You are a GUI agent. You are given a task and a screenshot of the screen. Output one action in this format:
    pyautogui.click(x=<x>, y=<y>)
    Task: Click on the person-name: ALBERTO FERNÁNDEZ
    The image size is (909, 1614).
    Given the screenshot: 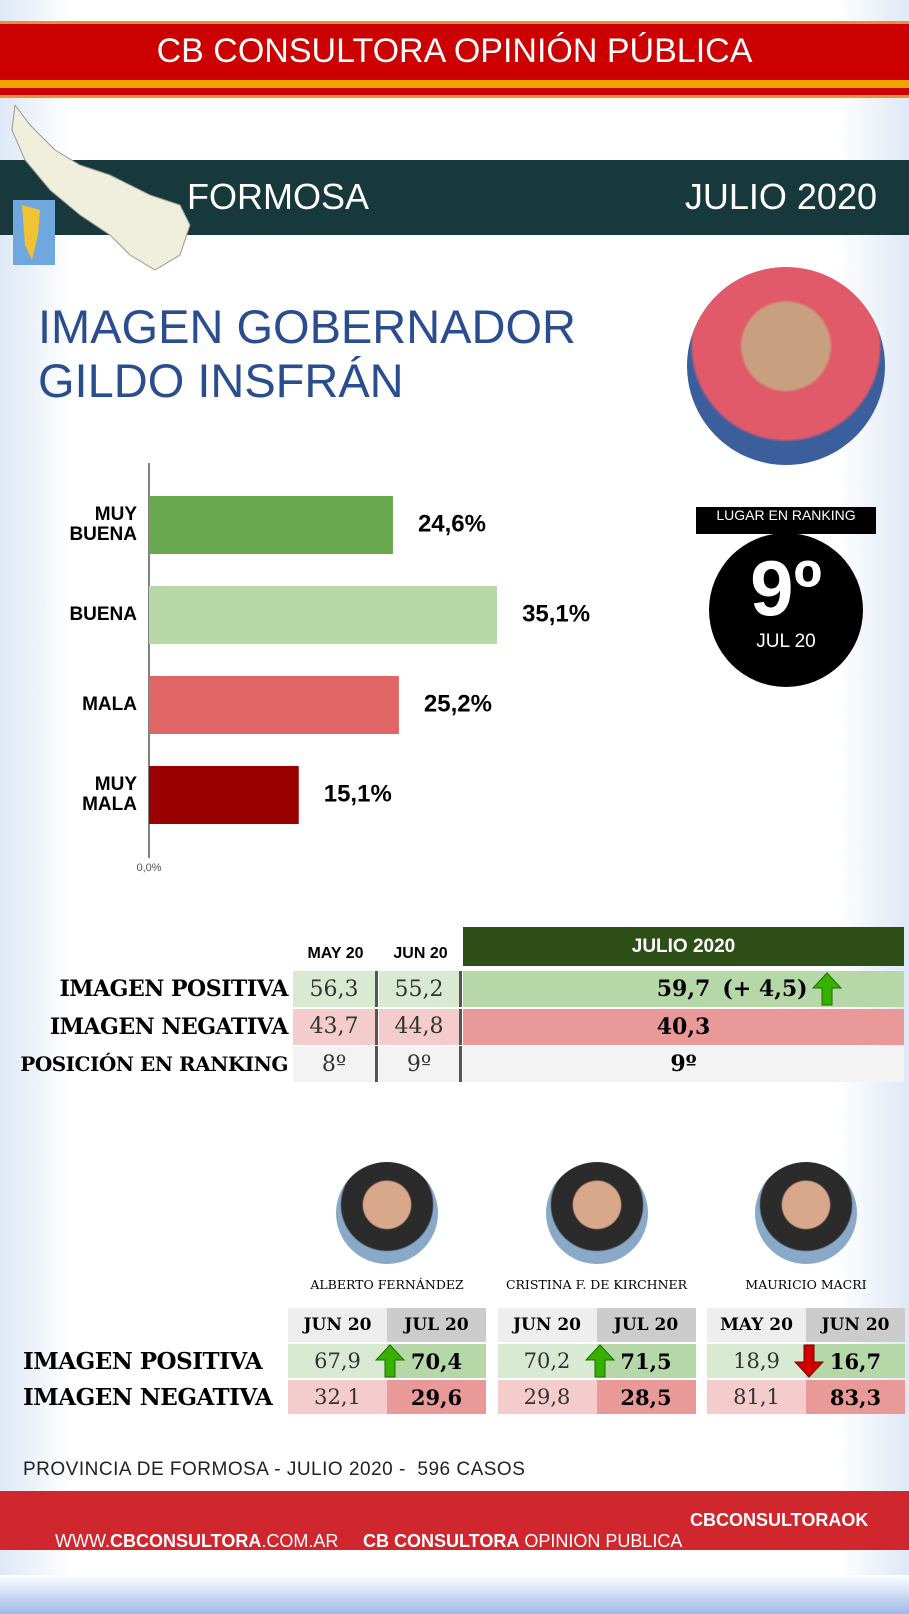 What is the action you would take?
    pyautogui.click(x=387, y=1284)
    